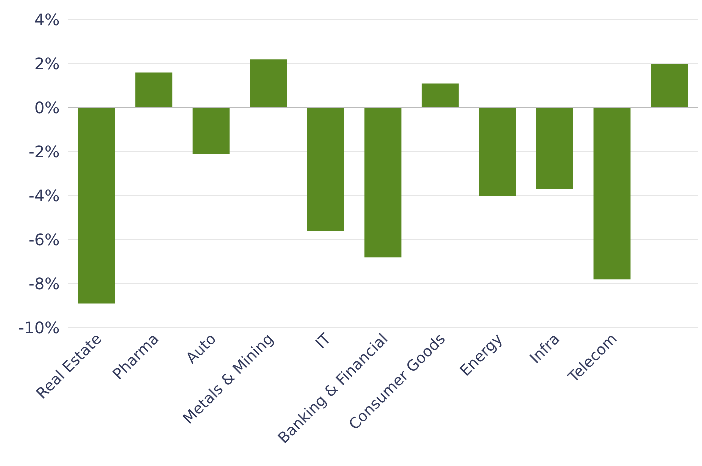 Image resolution: width=702 pixels, height=466 pixels. Describe the element at coordinates (44, 240) in the screenshot. I see `y-tick-label: -6%` at that location.